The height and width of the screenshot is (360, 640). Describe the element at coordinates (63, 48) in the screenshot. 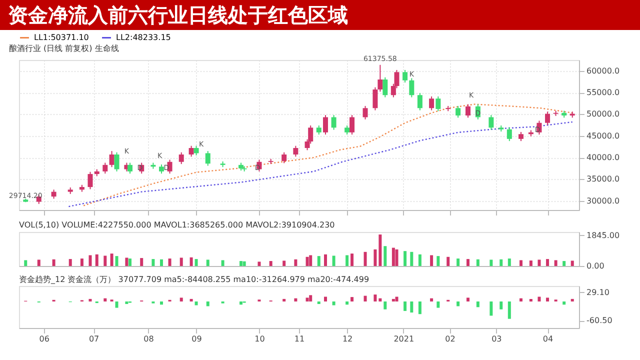

I see `chart-subtitle: 酿酒行业 (日线 前复权) 生命线` at that location.